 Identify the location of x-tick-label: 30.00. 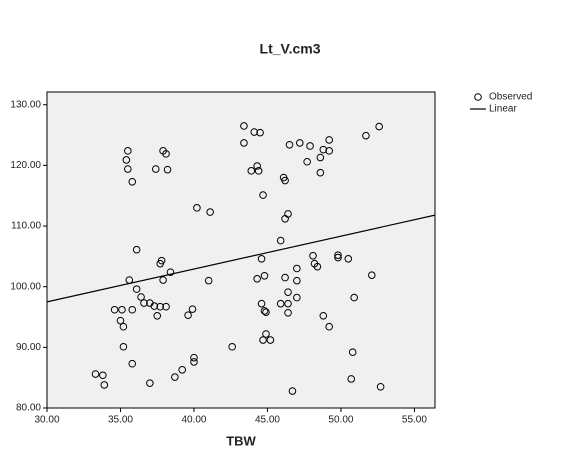
(46, 420).